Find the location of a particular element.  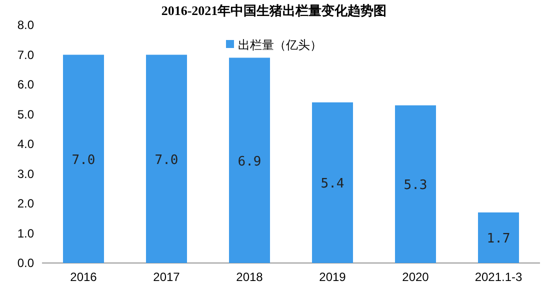

data-label: 5.3 is located at coordinates (416, 186).